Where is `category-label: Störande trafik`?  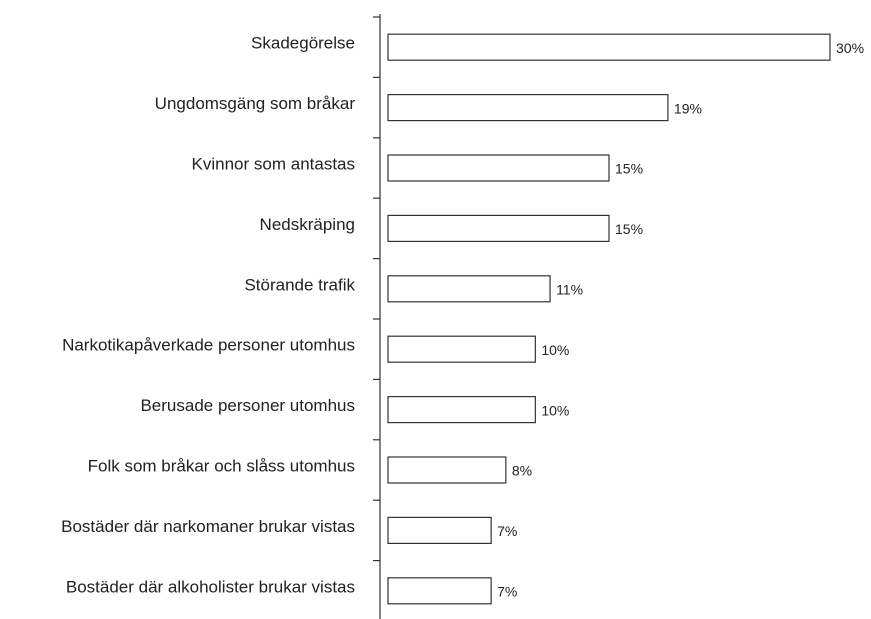 category-label: Störande trafik is located at coordinates (299, 284).